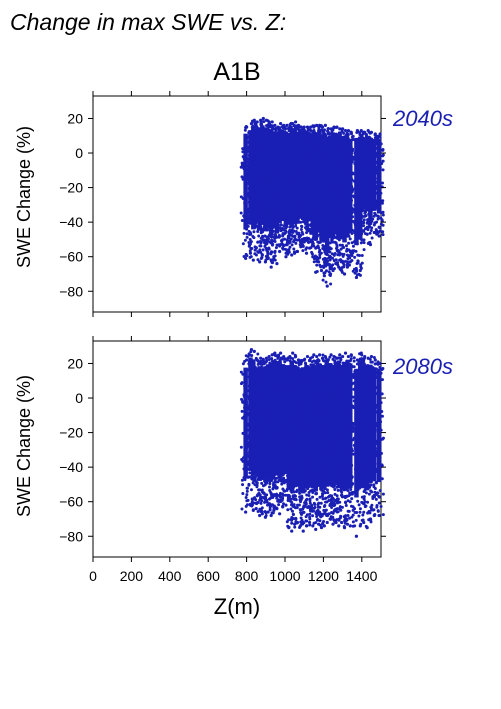 This screenshot has height=709, width=501. What do you see at coordinates (312, 202) in the screenshot?
I see `scatter-points-2040s` at bounding box center [312, 202].